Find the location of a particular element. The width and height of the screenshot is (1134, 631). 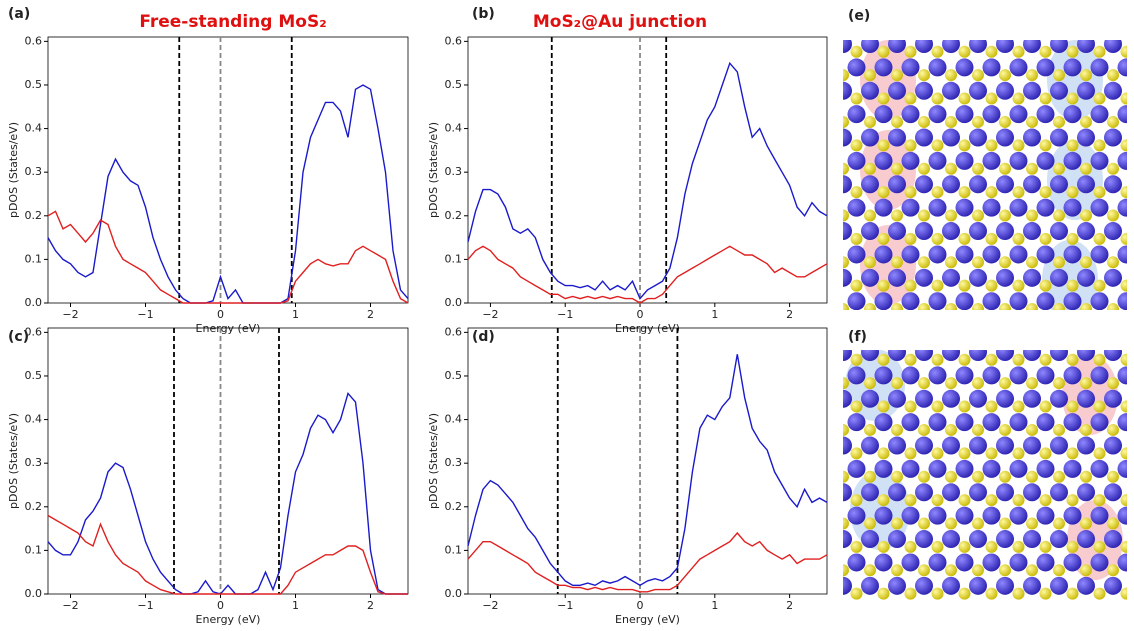

x-tick-label: 1 is located at coordinates (714, 314).